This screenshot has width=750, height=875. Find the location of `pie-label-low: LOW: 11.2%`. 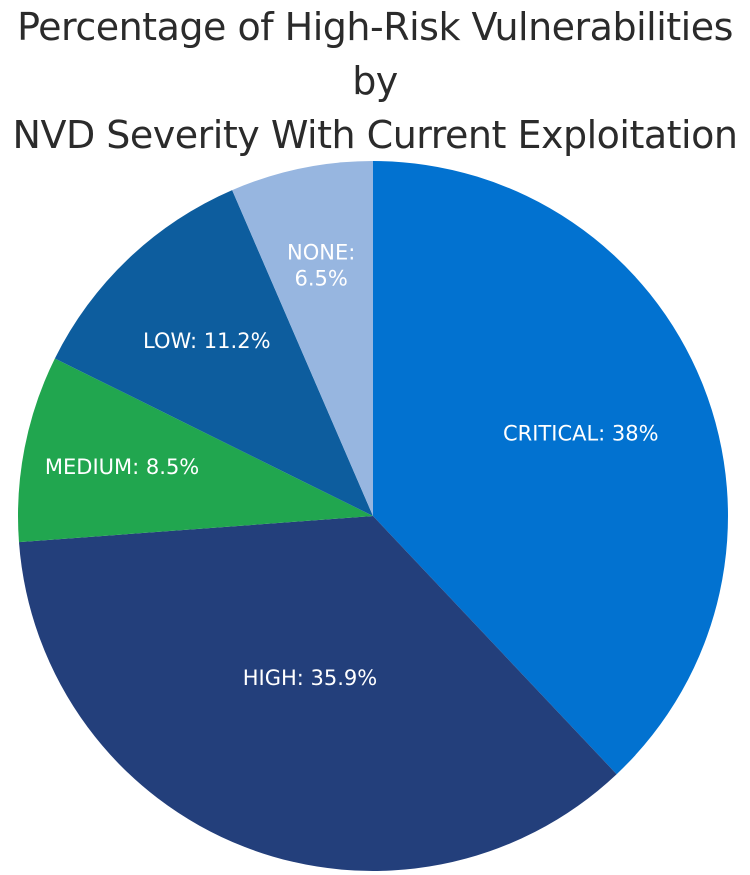

pie-label-low: LOW: 11.2% is located at coordinates (206, 341).